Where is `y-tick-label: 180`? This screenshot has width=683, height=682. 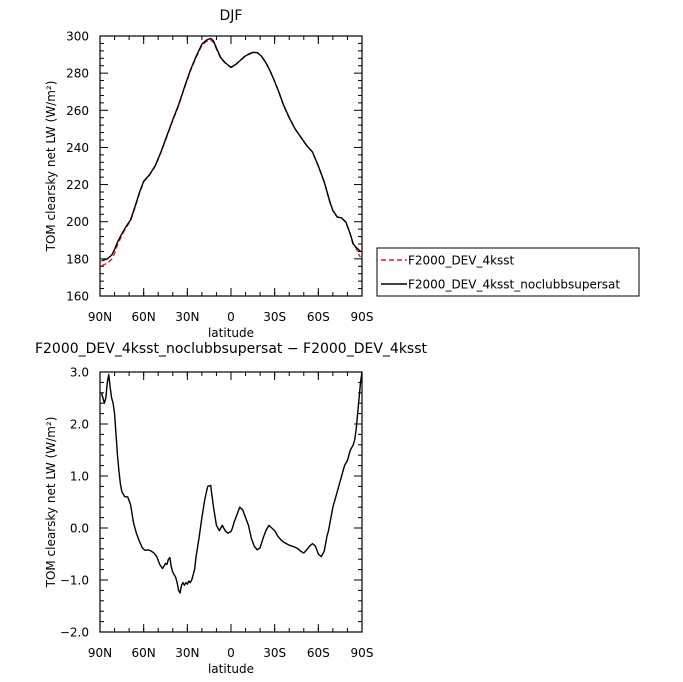 y-tick-label: 180 is located at coordinates (77, 259).